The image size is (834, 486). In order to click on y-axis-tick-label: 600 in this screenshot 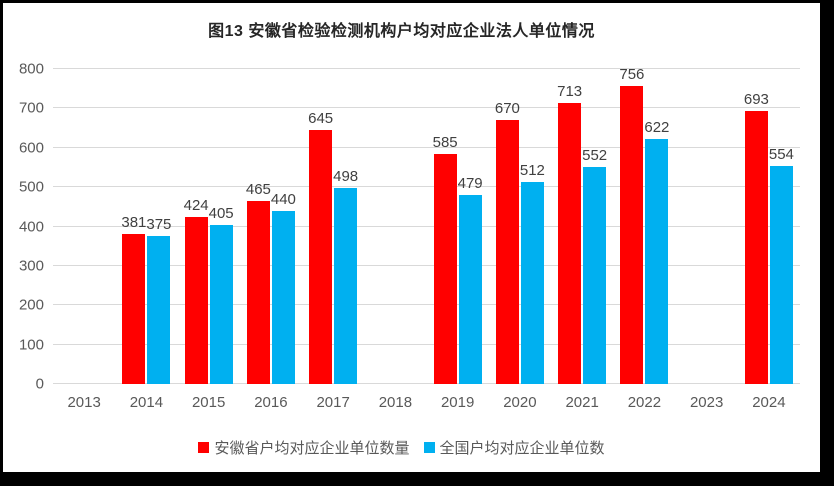, I will do `click(31, 148)`.